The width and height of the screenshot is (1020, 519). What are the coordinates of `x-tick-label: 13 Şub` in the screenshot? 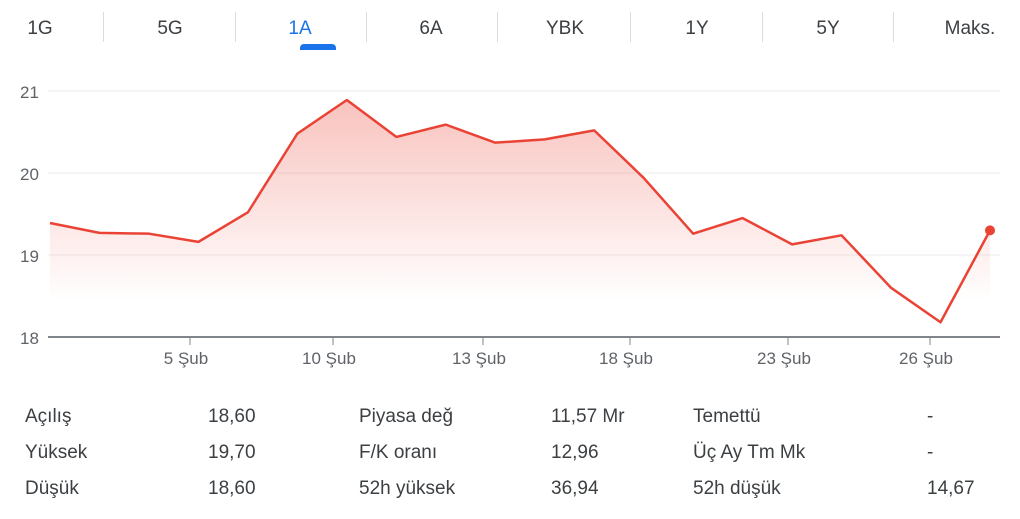 It's located at (479, 358).